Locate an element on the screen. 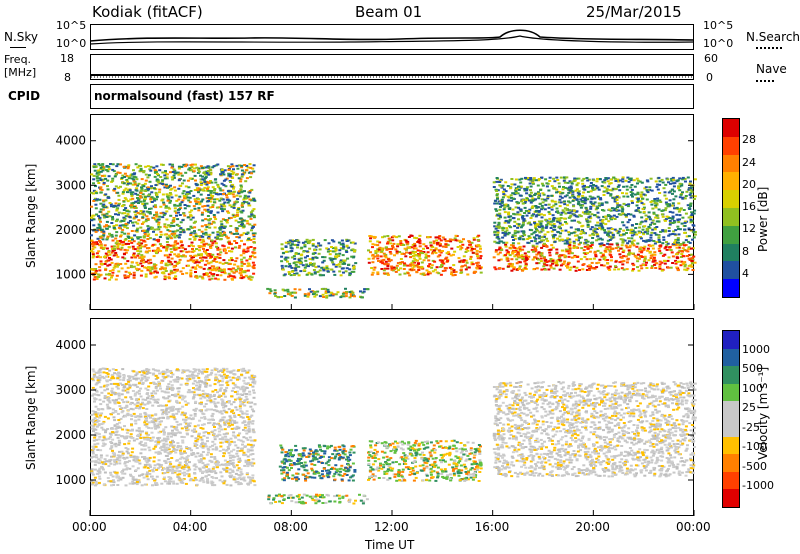  nave-label: Nave is located at coordinates (771, 69).